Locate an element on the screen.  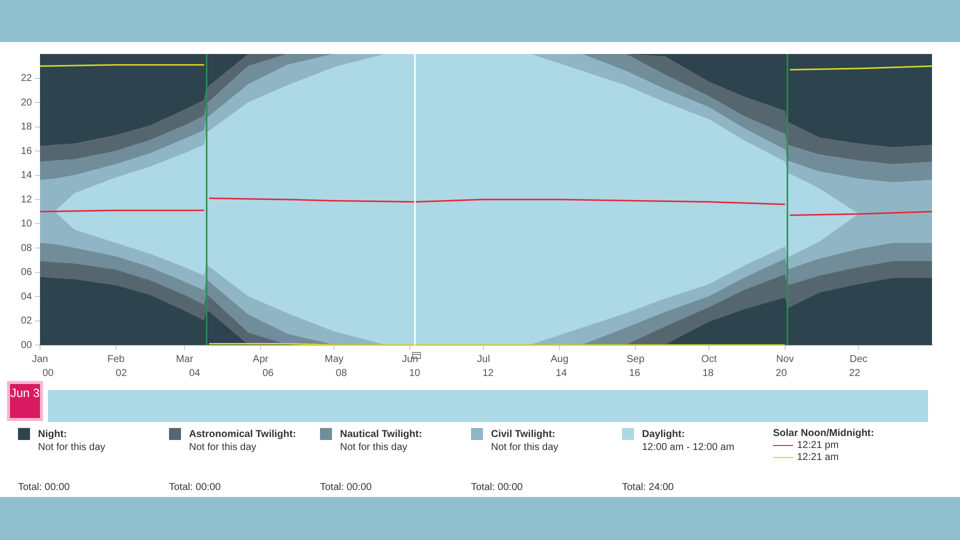
x-tick-label: Dec is located at coordinates (859, 359).